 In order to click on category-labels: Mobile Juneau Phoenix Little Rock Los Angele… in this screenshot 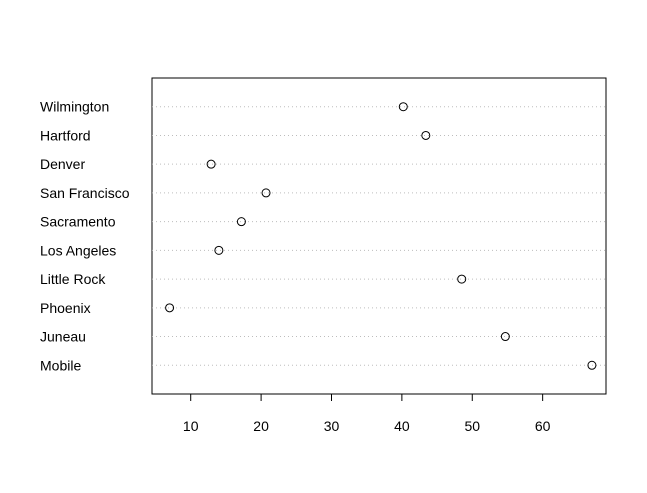, I will do `click(85, 236)`.